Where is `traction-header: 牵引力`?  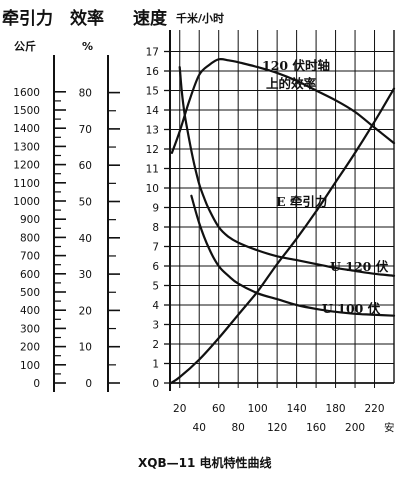 traction-header: 牵引力 is located at coordinates (27, 18).